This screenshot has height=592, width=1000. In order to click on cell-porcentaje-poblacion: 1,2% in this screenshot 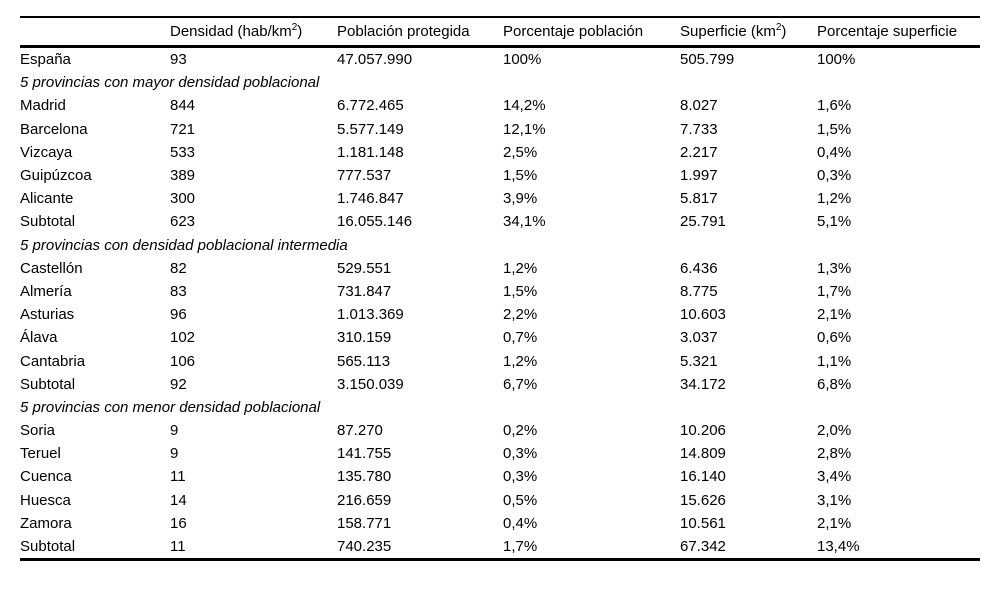, I will do `click(520, 268)`.